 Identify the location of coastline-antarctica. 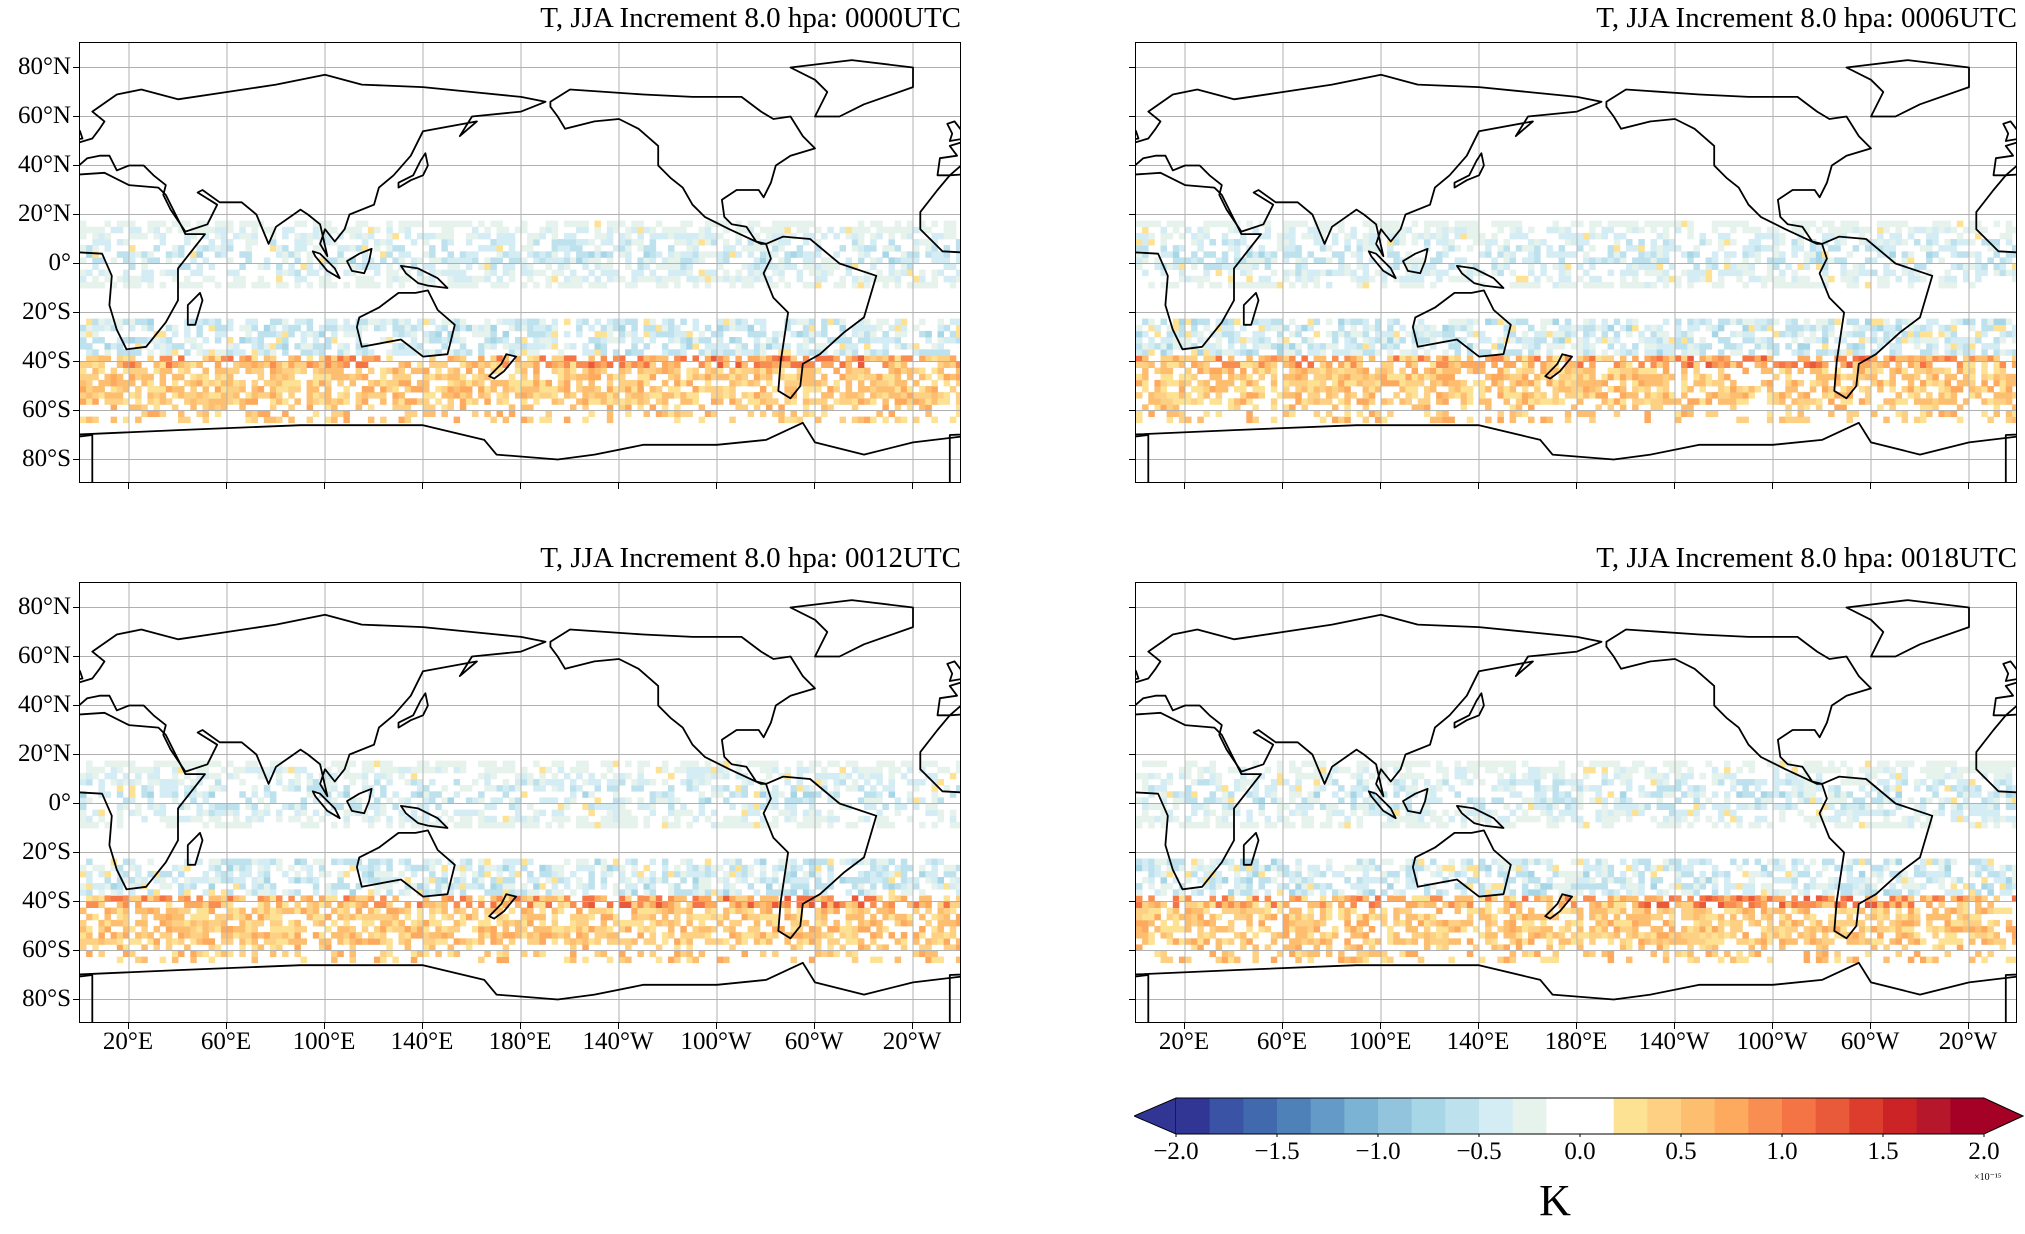
(954, 457).